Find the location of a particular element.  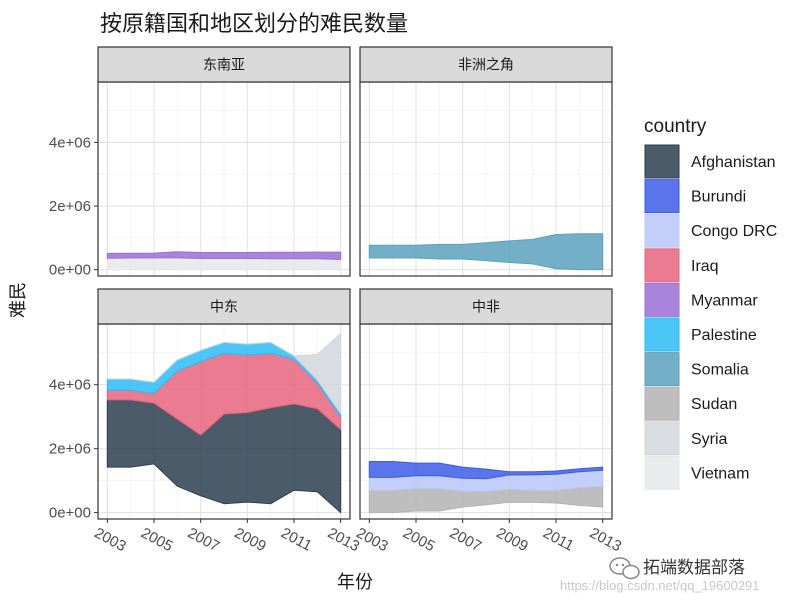

facet-2-areas is located at coordinates (486, 252).